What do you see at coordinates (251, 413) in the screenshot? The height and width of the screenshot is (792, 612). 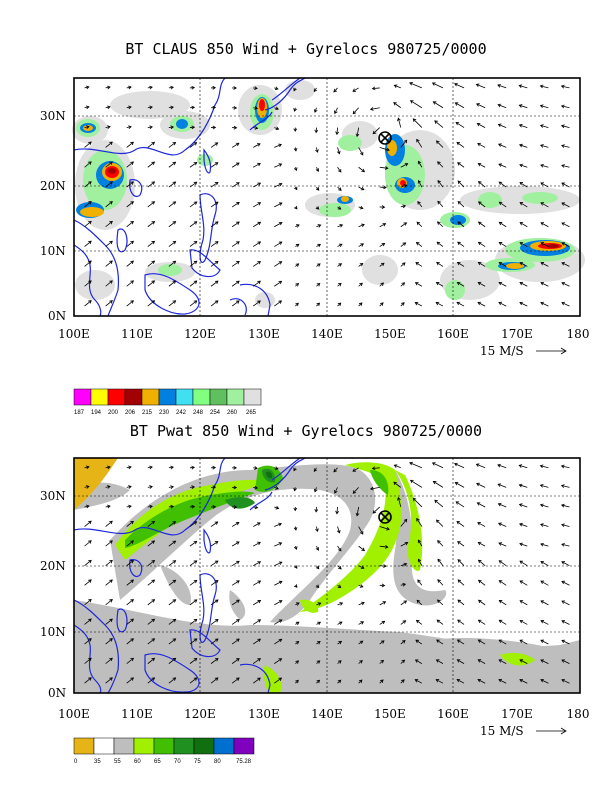 I see `colorbar-label: 265` at bounding box center [251, 413].